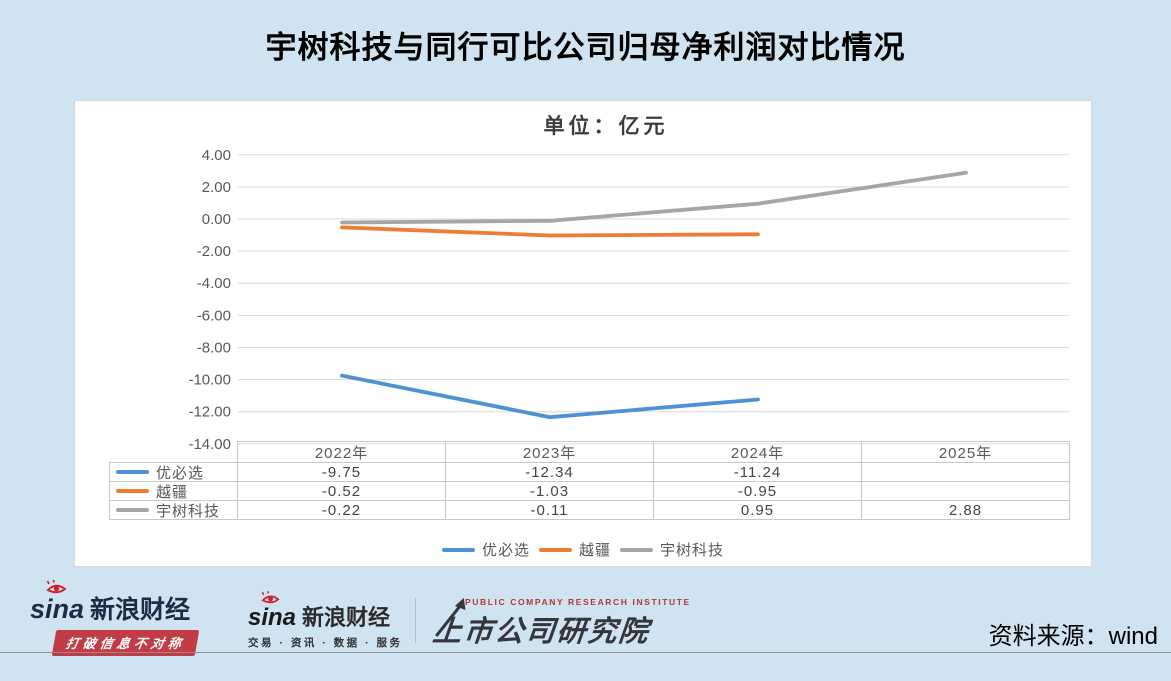 The height and width of the screenshot is (681, 1171). Describe the element at coordinates (209, 412) in the screenshot. I see `y-tick-label: -12.00` at that location.